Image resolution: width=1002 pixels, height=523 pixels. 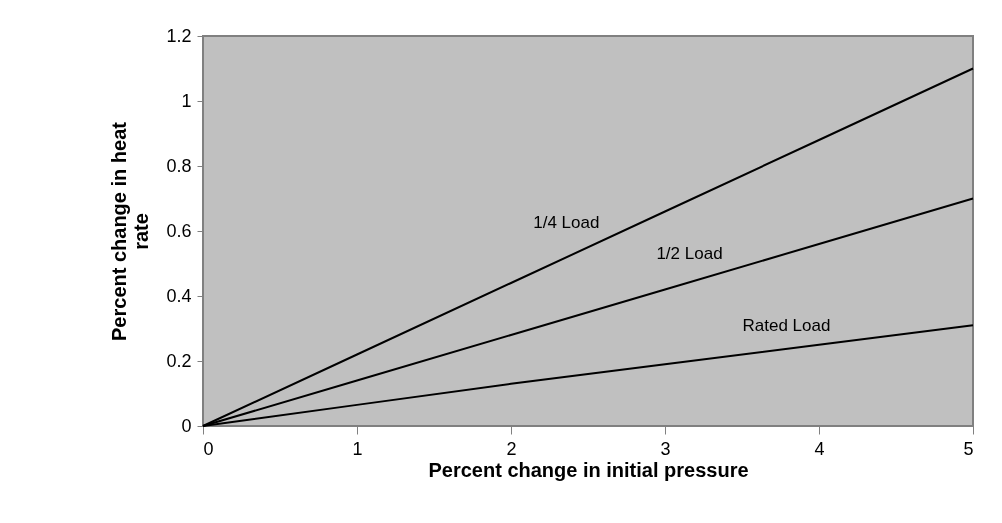 What do you see at coordinates (665, 448) in the screenshot?
I see `x-tick-label: 3` at bounding box center [665, 448].